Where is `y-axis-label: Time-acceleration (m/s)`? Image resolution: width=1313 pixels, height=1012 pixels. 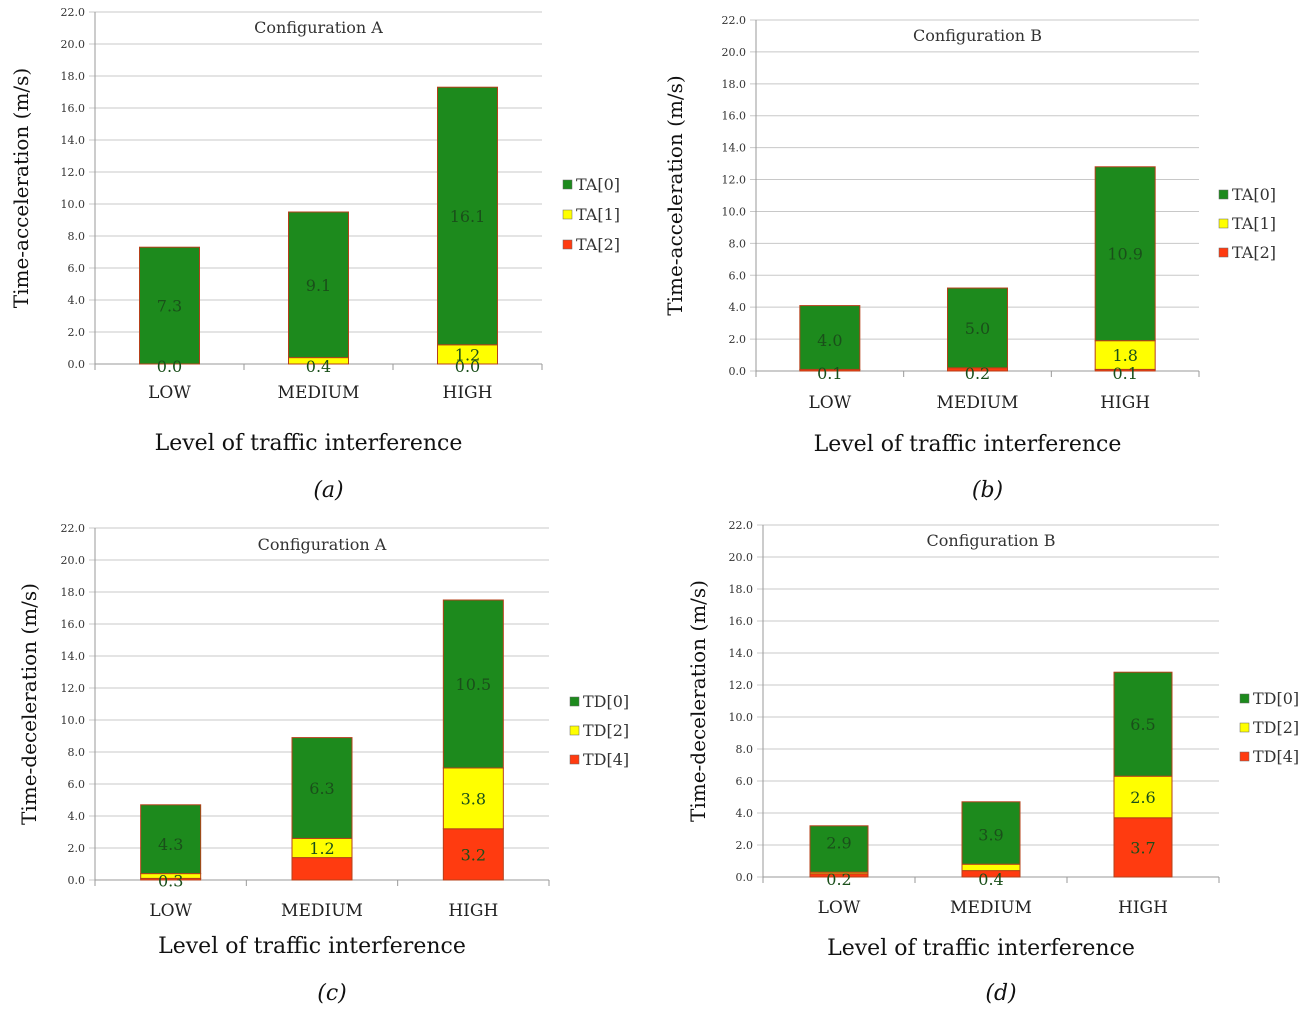
y-axis-label: Time-acceleration (m/s) is located at coordinates (675, 195).